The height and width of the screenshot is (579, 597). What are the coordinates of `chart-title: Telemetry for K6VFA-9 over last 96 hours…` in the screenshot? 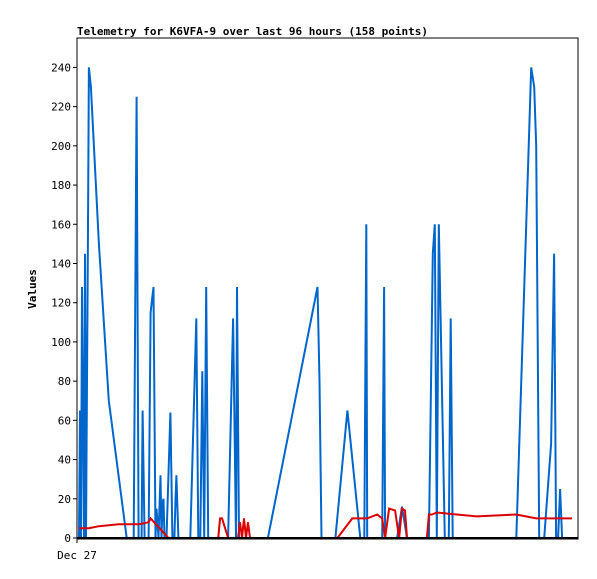 It's located at (252, 31).